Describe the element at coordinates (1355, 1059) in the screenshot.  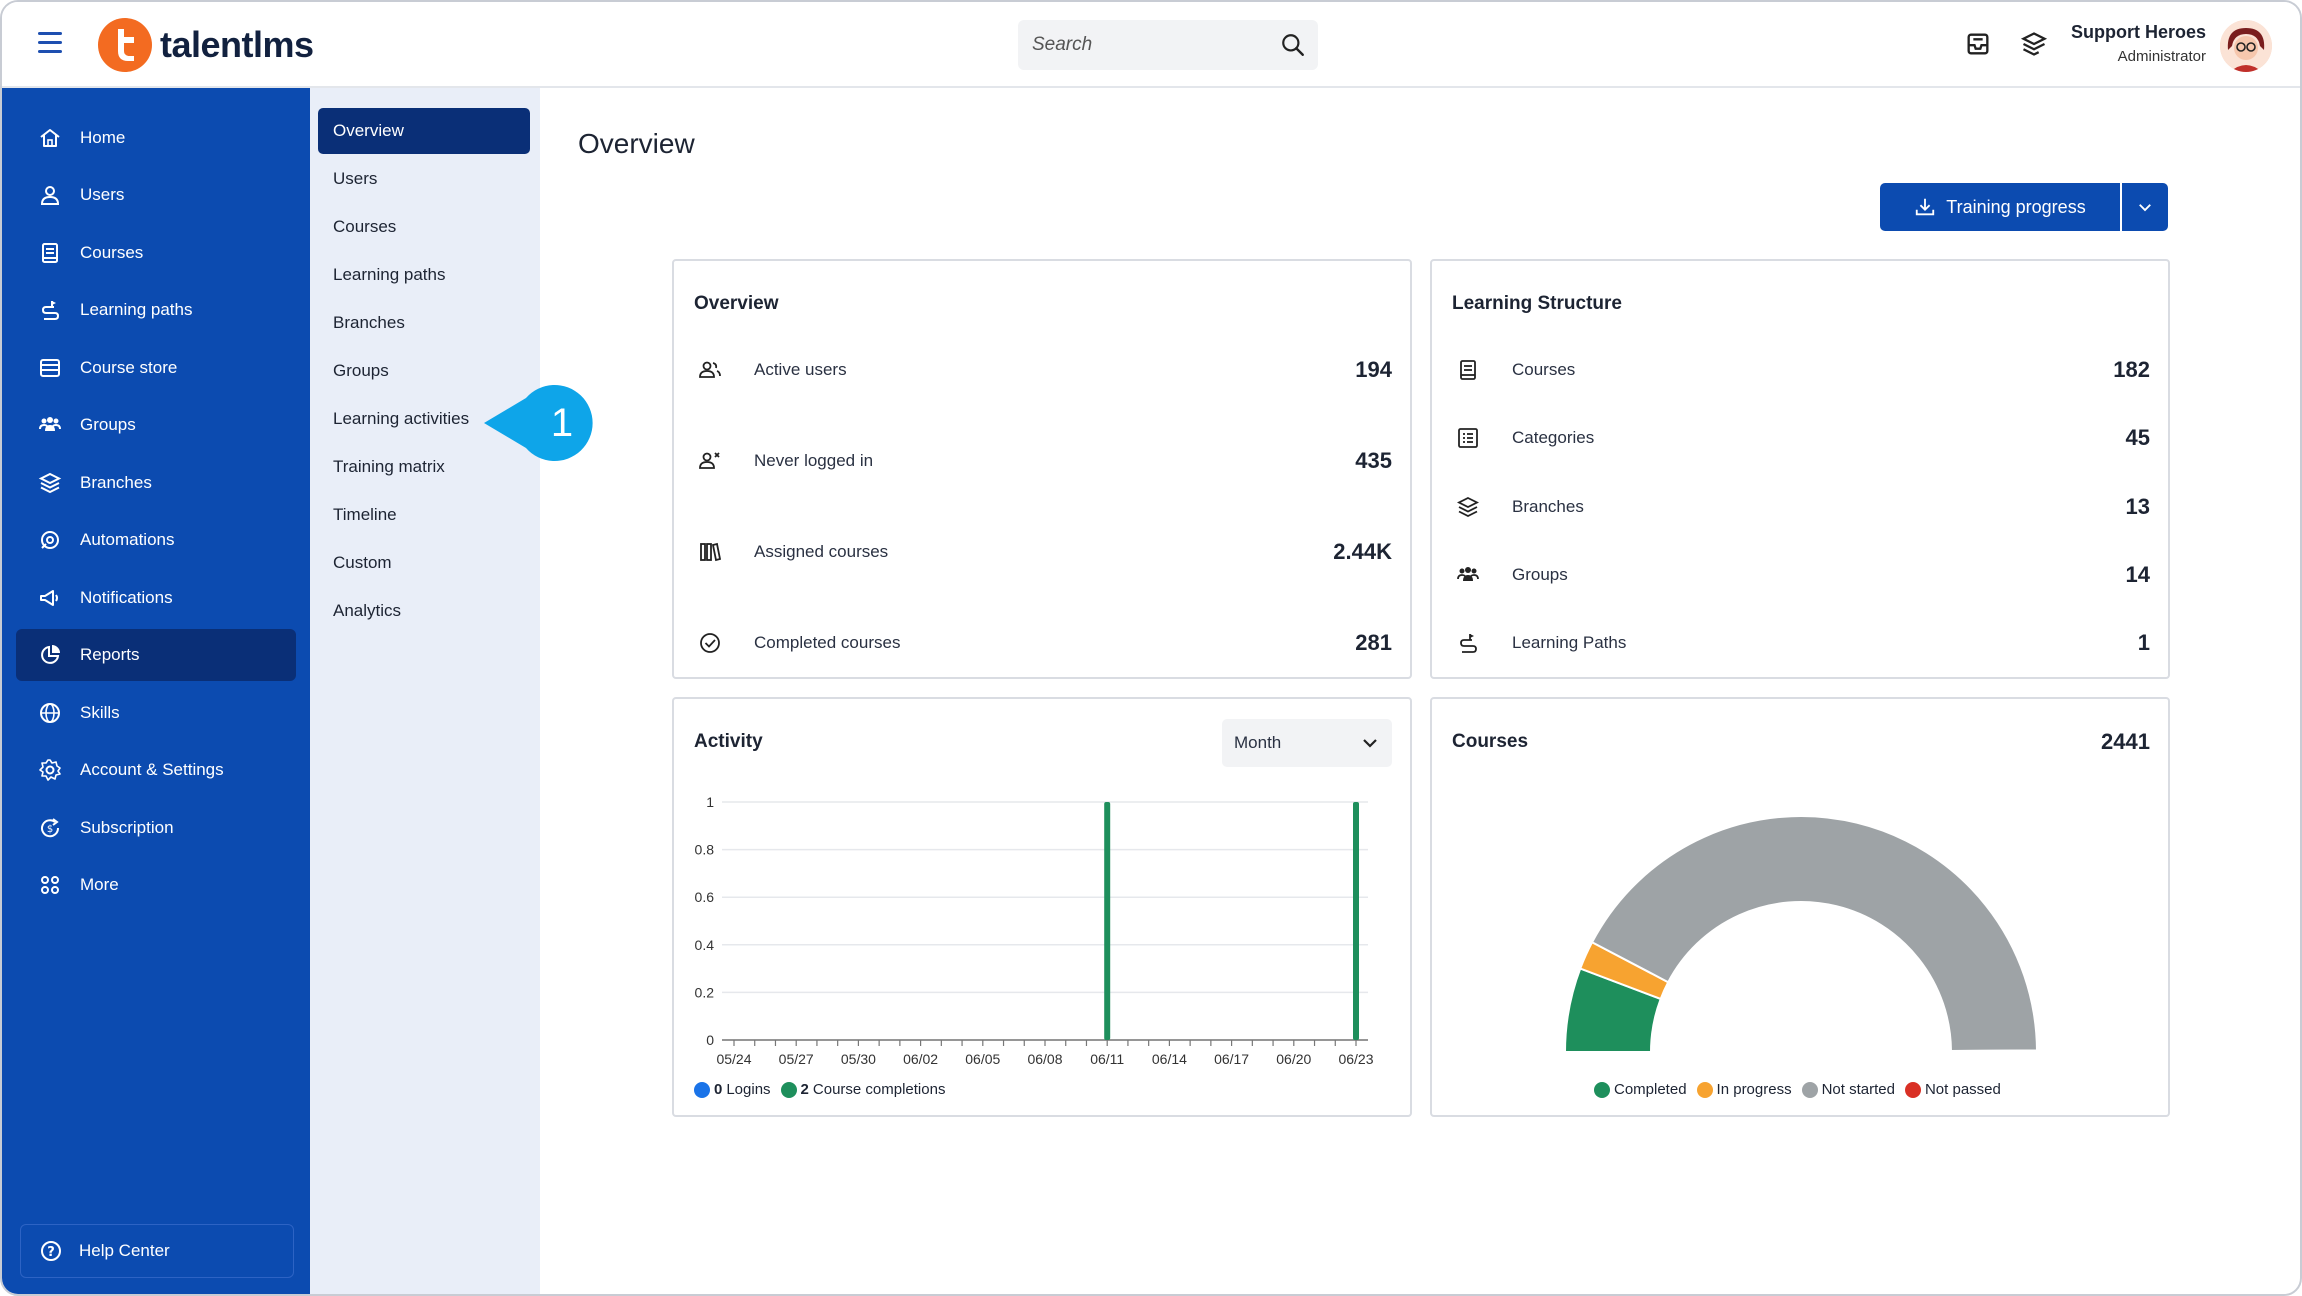
I see `x-tick-label: 06/23` at that location.